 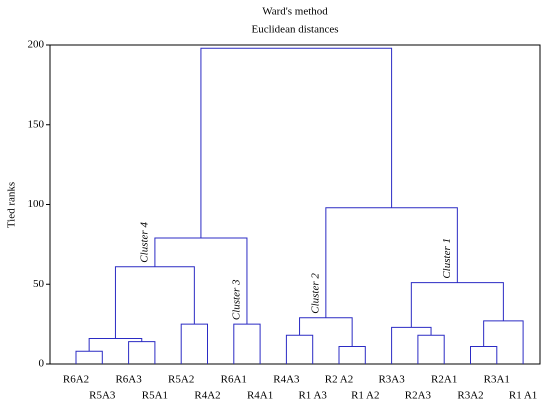 What do you see at coordinates (295, 12) in the screenshot?
I see `chart-title: Ward's method` at bounding box center [295, 12].